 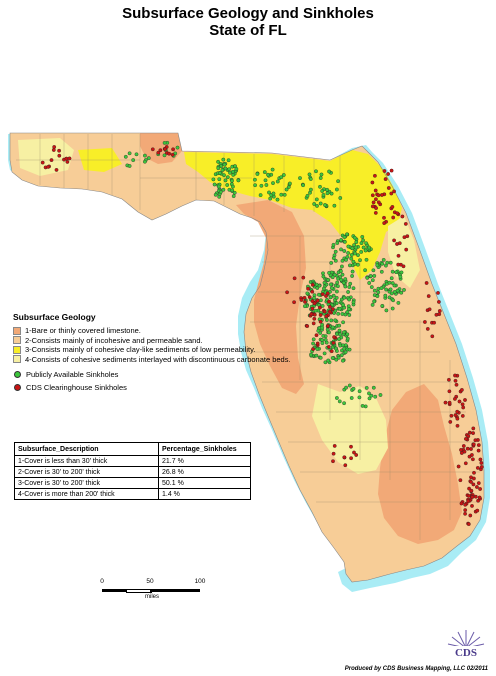 I want to click on table-header: Percentage_Sinkholes, so click(x=204, y=449).